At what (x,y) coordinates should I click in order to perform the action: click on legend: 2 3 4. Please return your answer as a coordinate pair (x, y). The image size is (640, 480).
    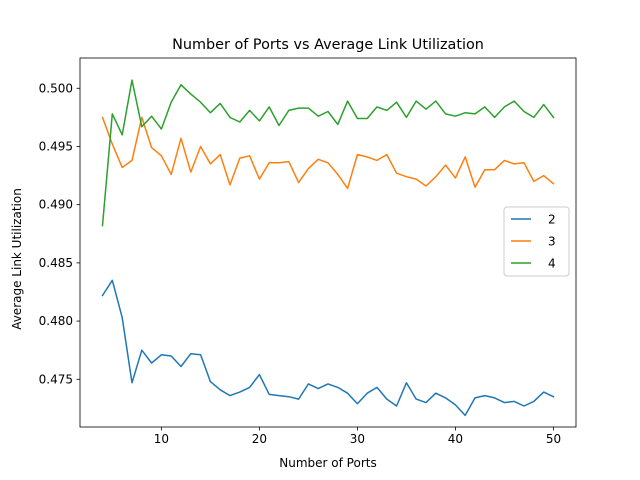
    Looking at the image, I should click on (536, 241).